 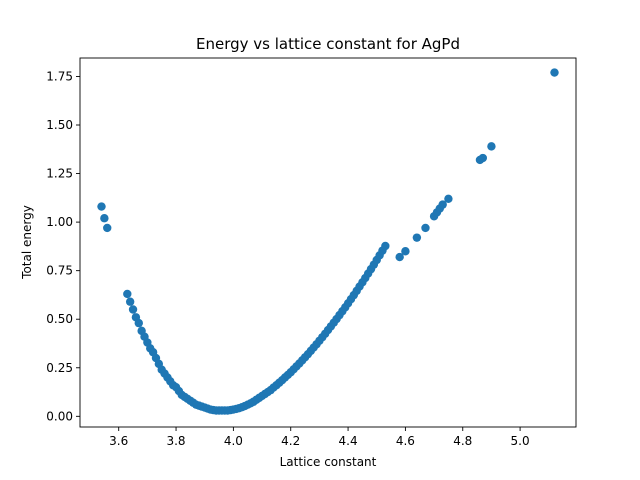 I want to click on x-tick-label: 4.2, so click(x=290, y=441).